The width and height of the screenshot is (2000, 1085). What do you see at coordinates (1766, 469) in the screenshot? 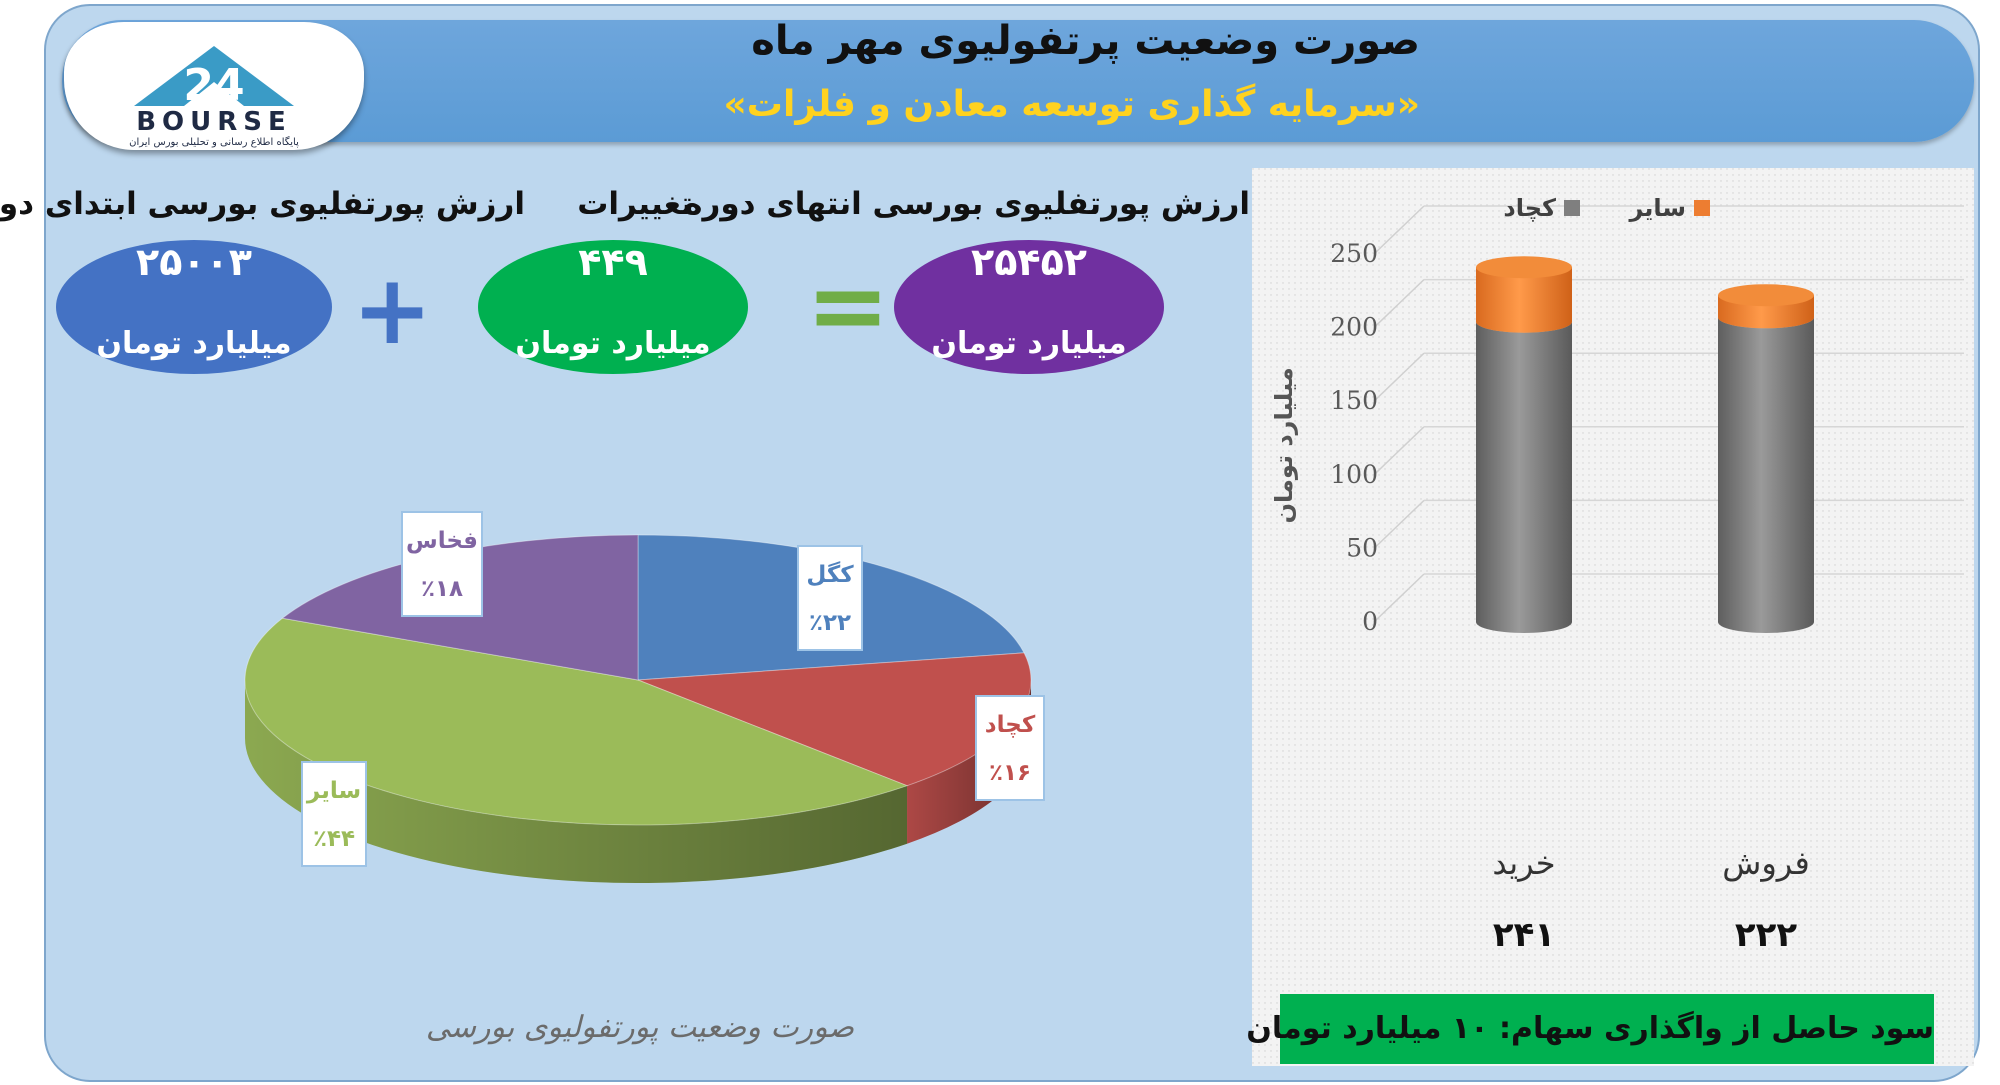
I see `bar-کچاد-فروش` at bounding box center [1766, 469].